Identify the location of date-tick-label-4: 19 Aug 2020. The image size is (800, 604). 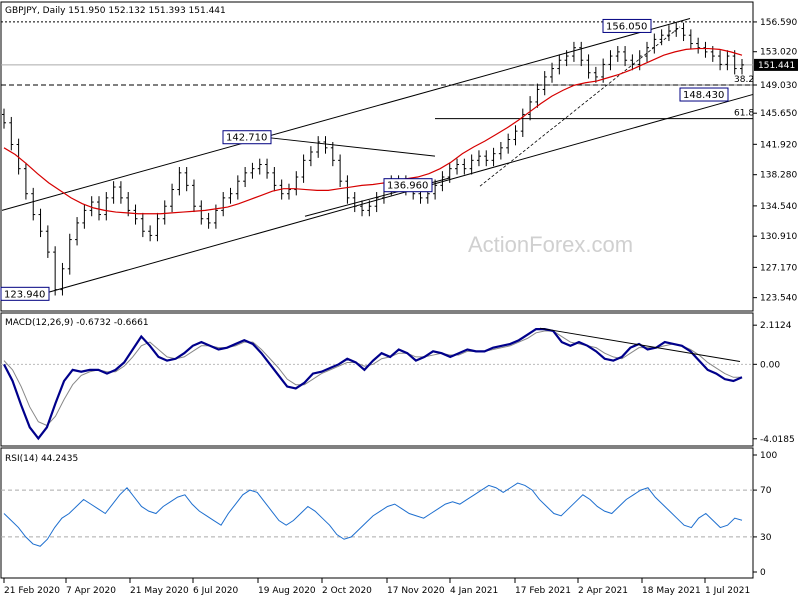
(287, 591).